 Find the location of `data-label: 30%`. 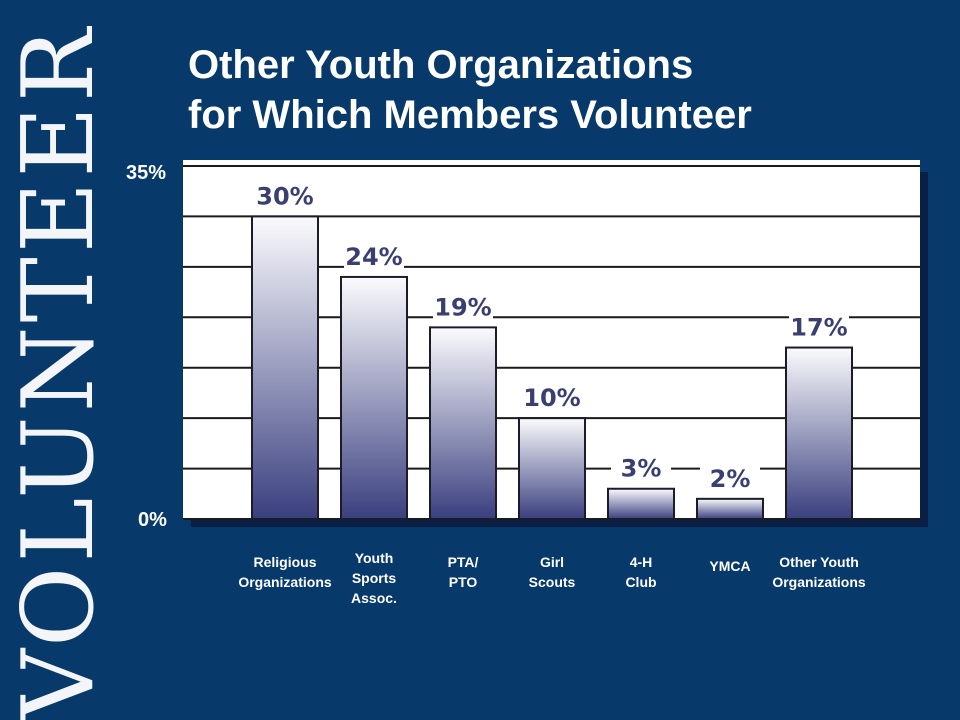

data-label: 30% is located at coordinates (284, 196).